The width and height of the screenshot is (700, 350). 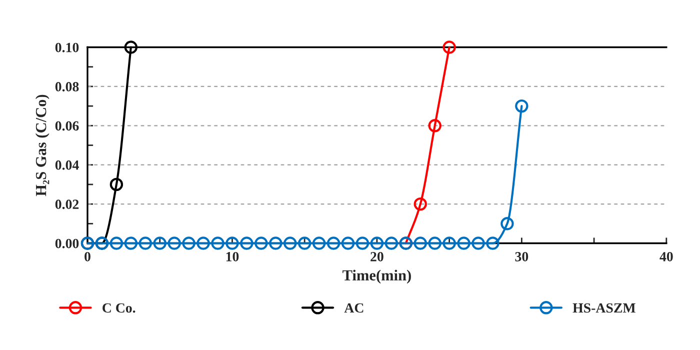 I want to click on y-tick-label: 0.06, so click(x=67, y=126).